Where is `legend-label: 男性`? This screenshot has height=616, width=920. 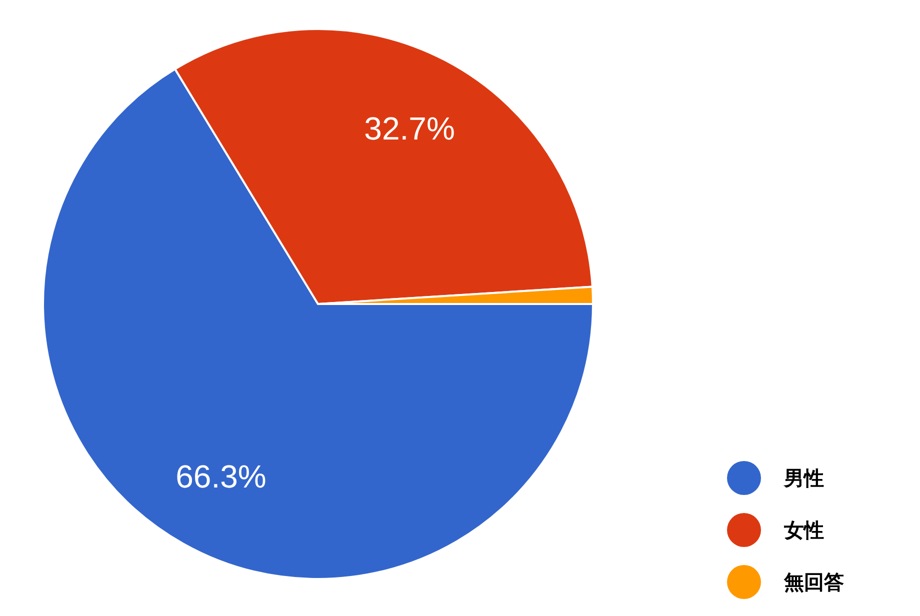 legend-label: 男性 is located at coordinates (803, 479).